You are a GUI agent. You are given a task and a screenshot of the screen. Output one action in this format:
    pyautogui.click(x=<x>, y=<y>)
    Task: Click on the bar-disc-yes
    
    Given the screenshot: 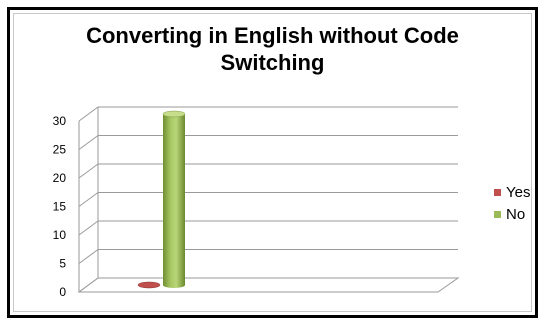 What is the action you would take?
    pyautogui.click(x=149, y=285)
    